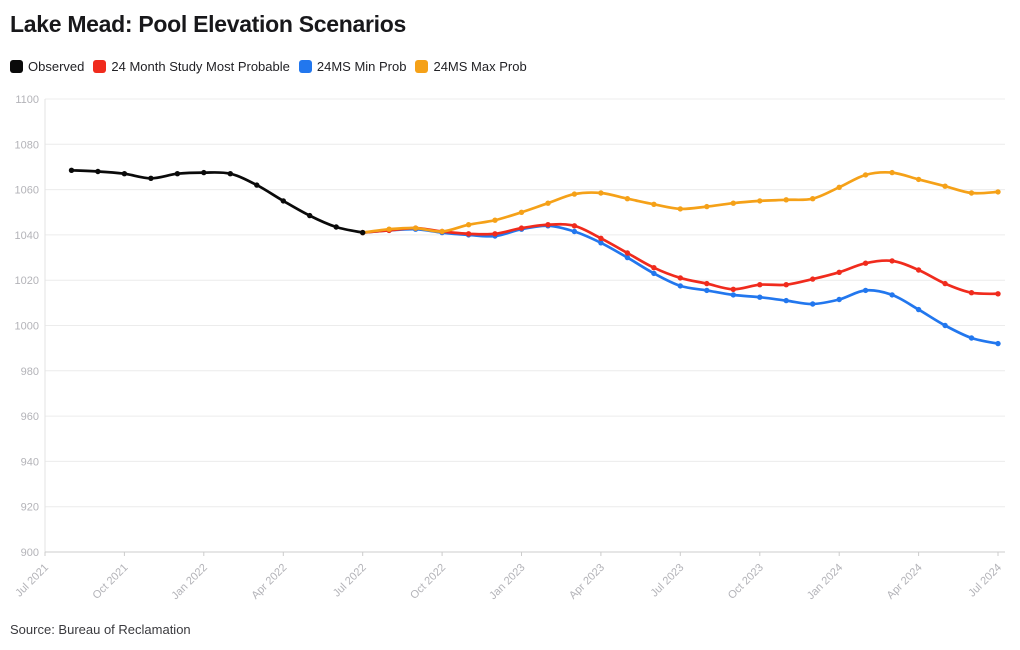  Describe the element at coordinates (521, 554) in the screenshot. I see `x-tick-marks` at that location.